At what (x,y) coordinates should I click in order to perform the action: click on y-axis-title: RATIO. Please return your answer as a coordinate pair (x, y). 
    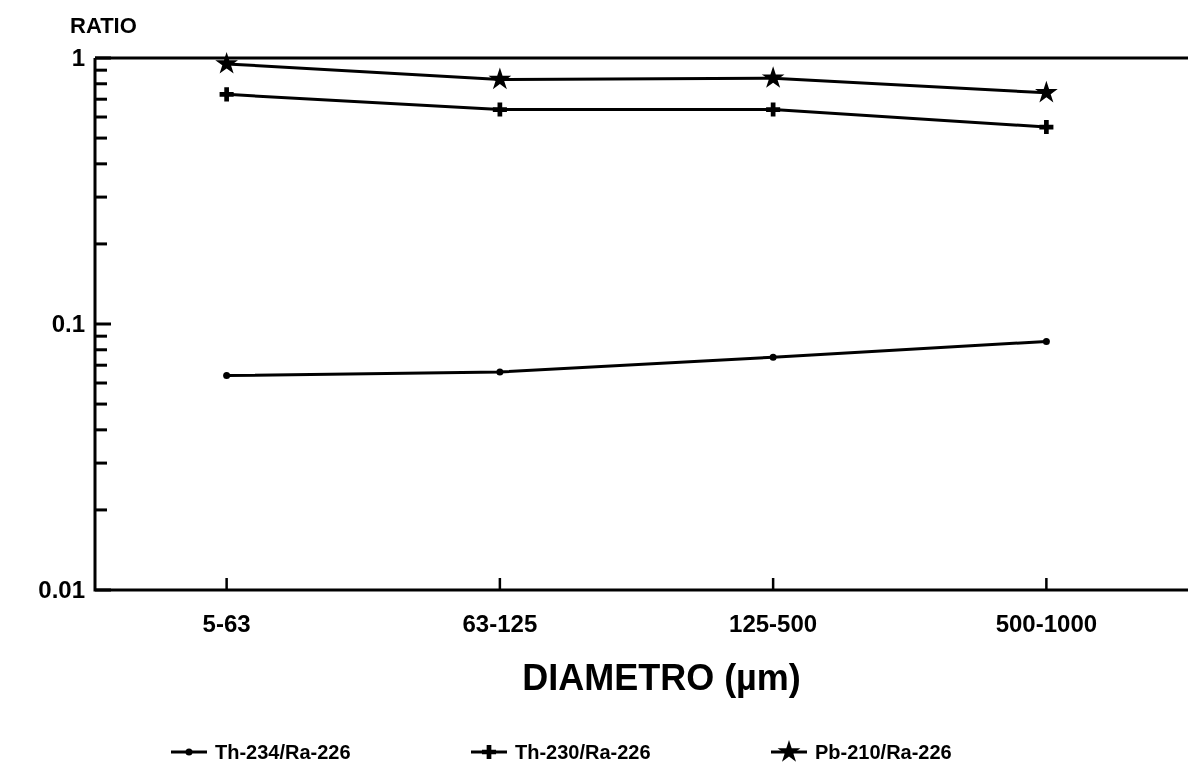
    Looking at the image, I should click on (103, 25).